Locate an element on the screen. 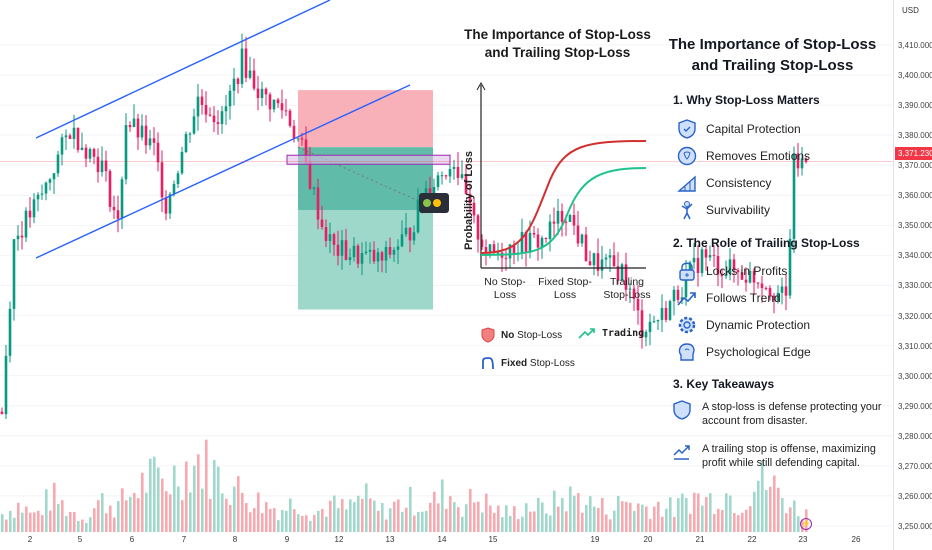  person-icon is located at coordinates (687, 210).